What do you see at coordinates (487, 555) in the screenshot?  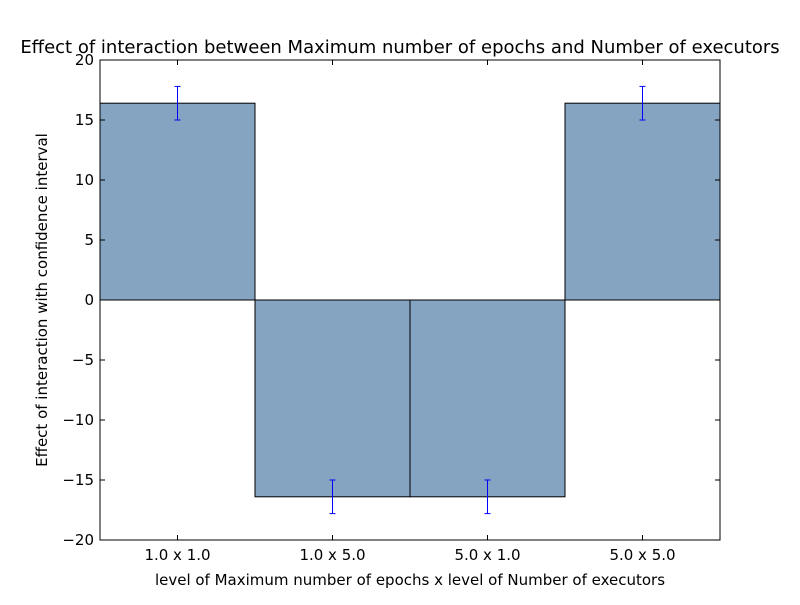 I see `x-tick-label: 5.0 x 1.0` at bounding box center [487, 555].